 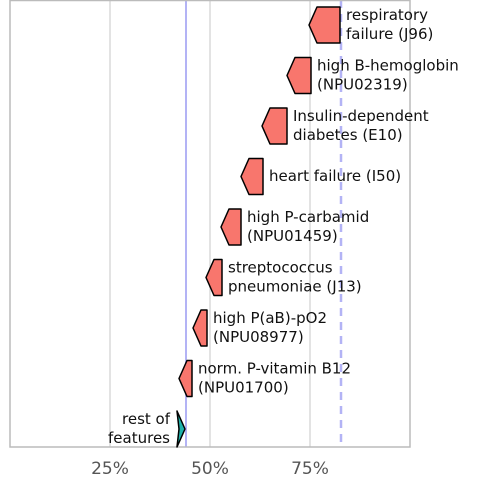 What do you see at coordinates (348, 135) in the screenshot?
I see `feature-label: diabetes (E10)` at bounding box center [348, 135].